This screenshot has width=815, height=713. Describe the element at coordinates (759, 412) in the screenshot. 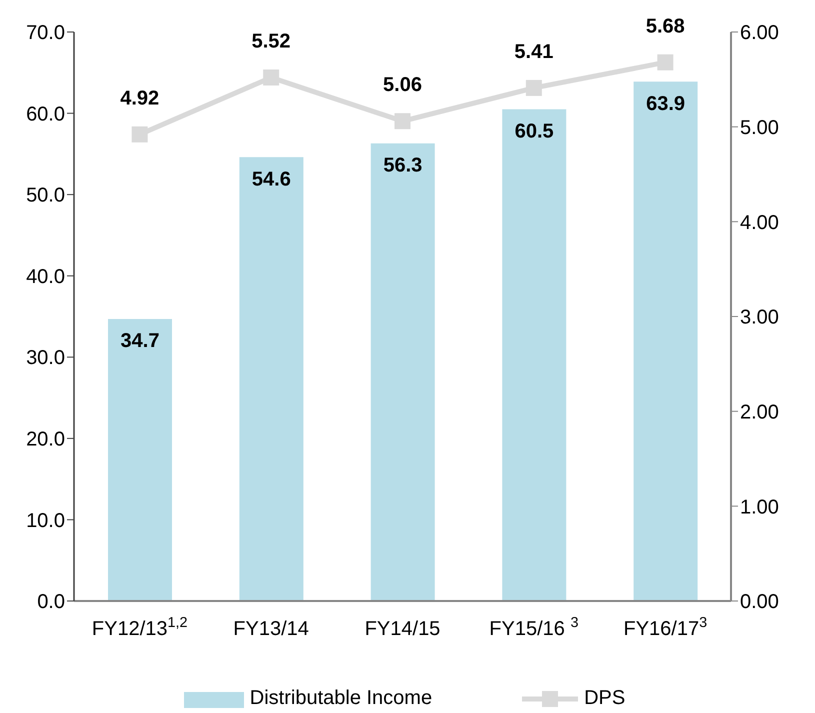

I see `y2-tick-label: 2.00` at that location.